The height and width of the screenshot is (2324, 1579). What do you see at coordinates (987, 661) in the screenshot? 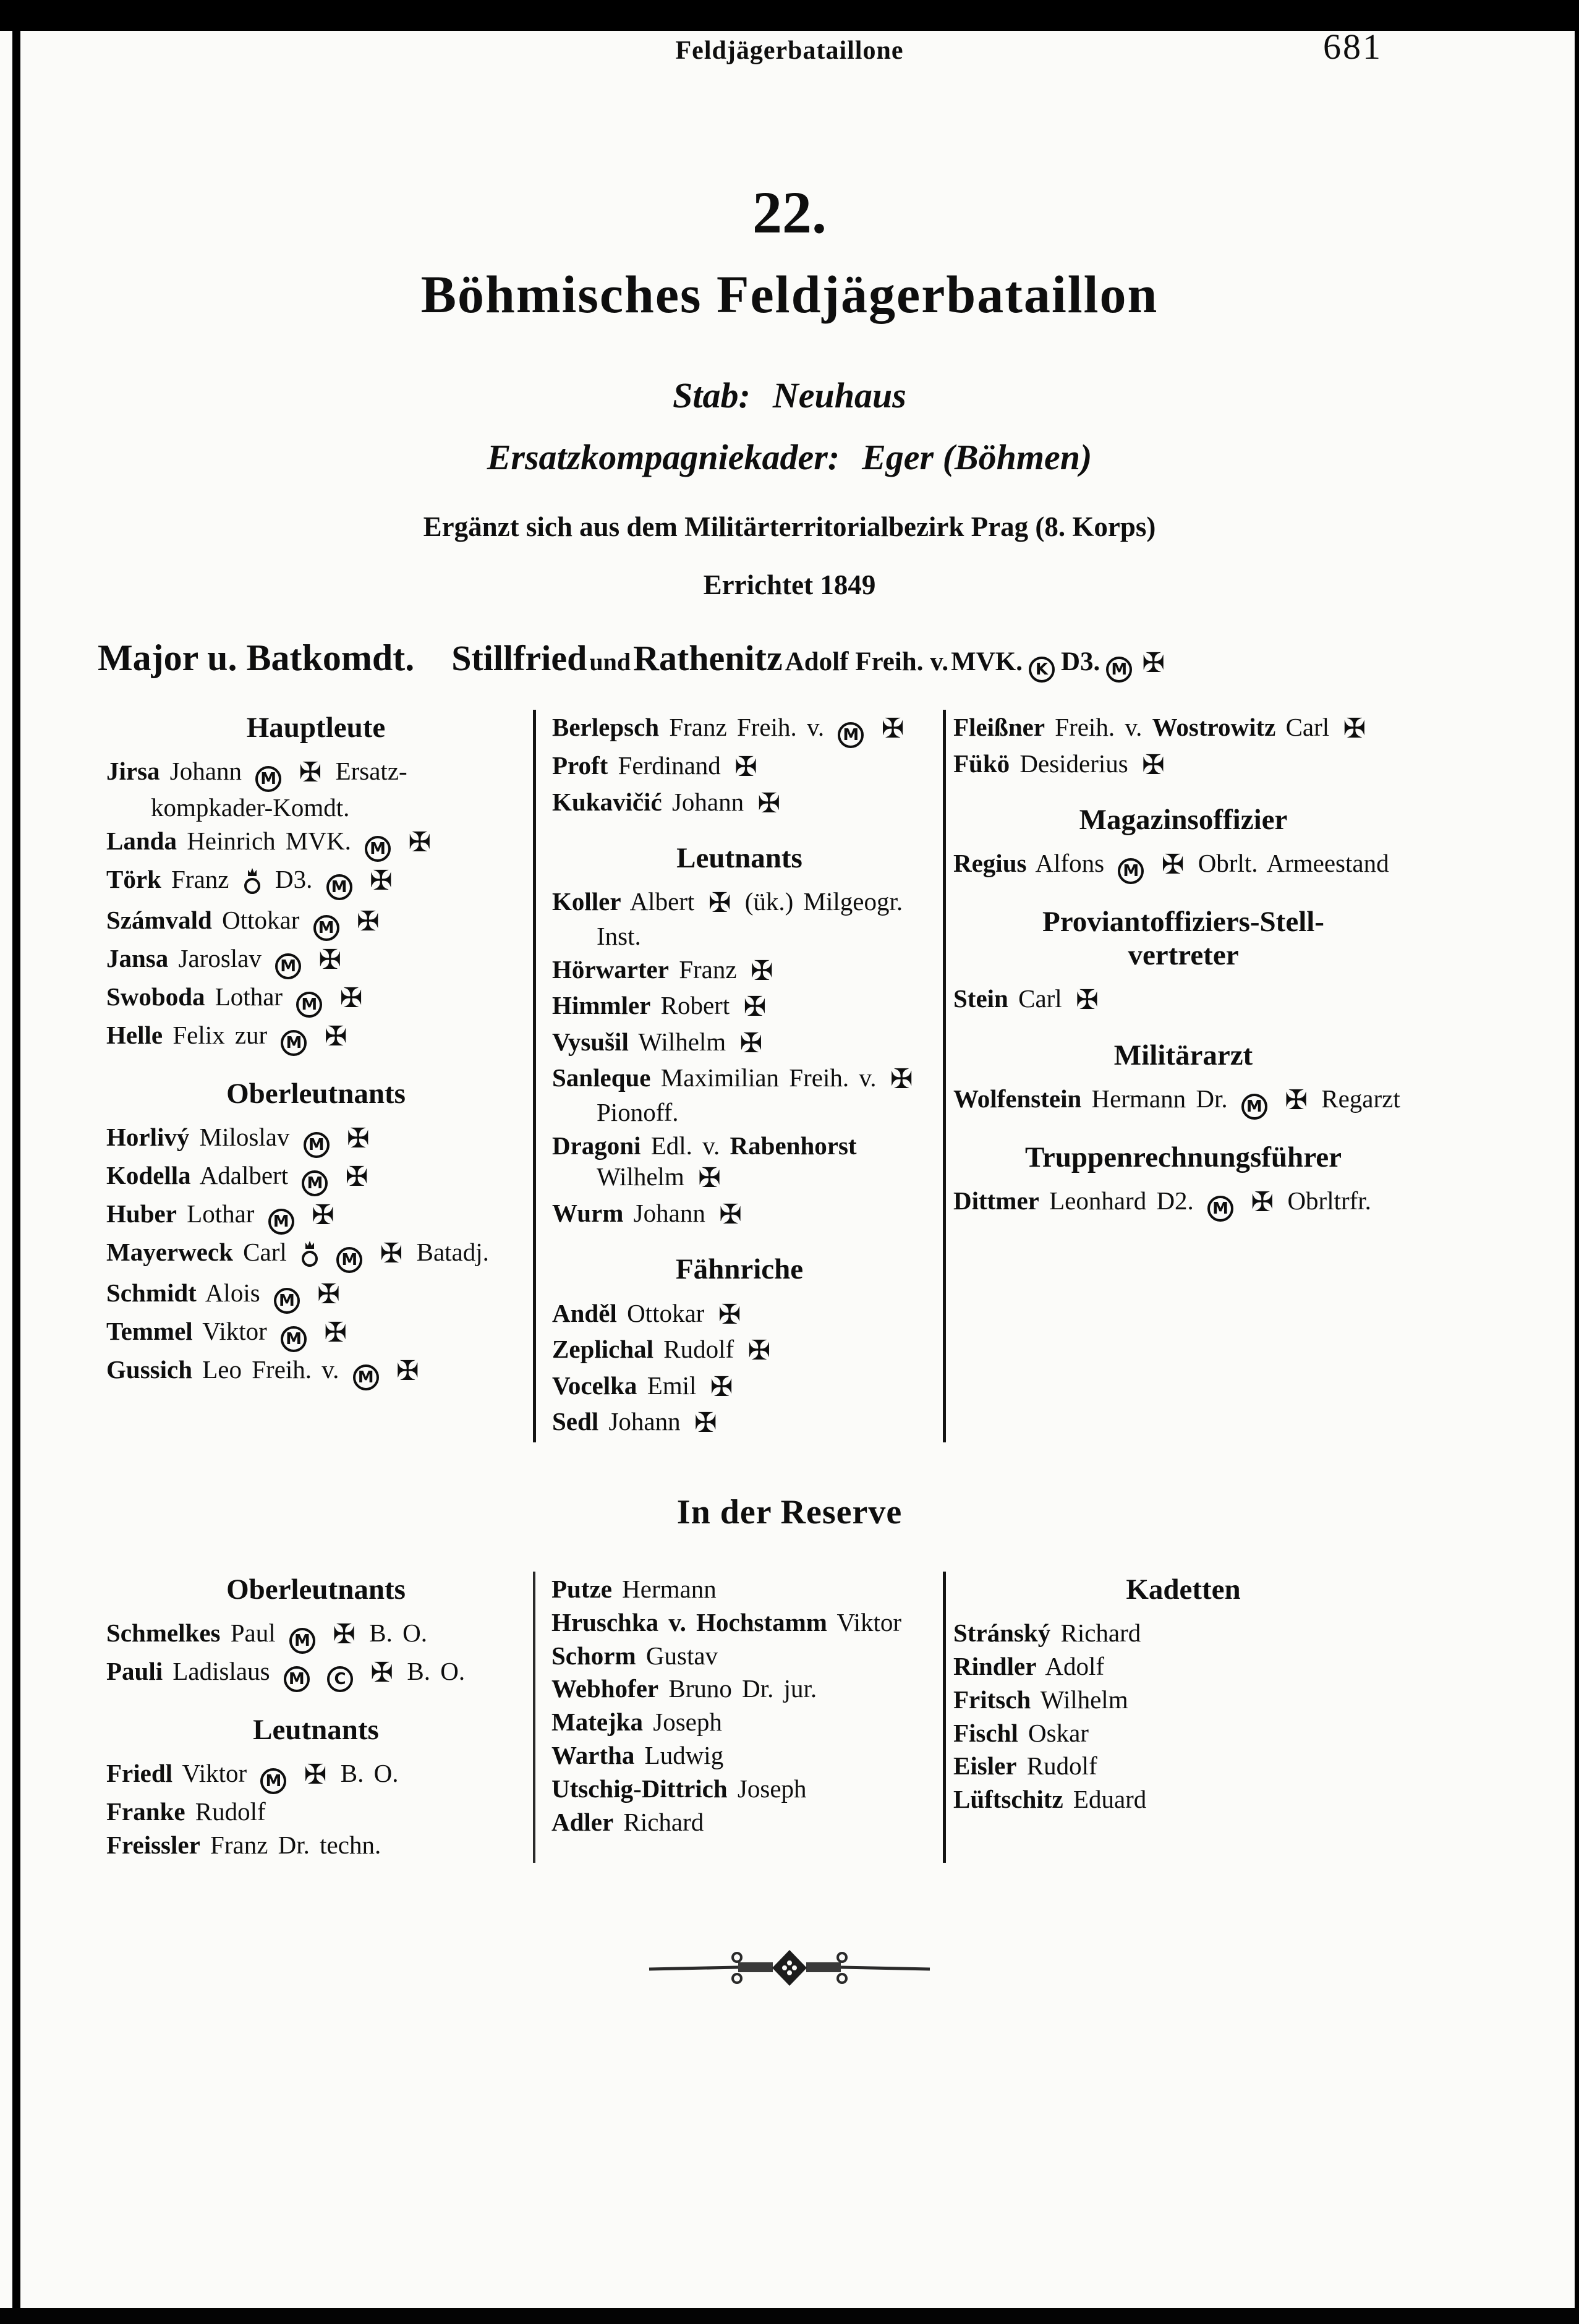
I see `commander-text: MVK.` at bounding box center [987, 661].